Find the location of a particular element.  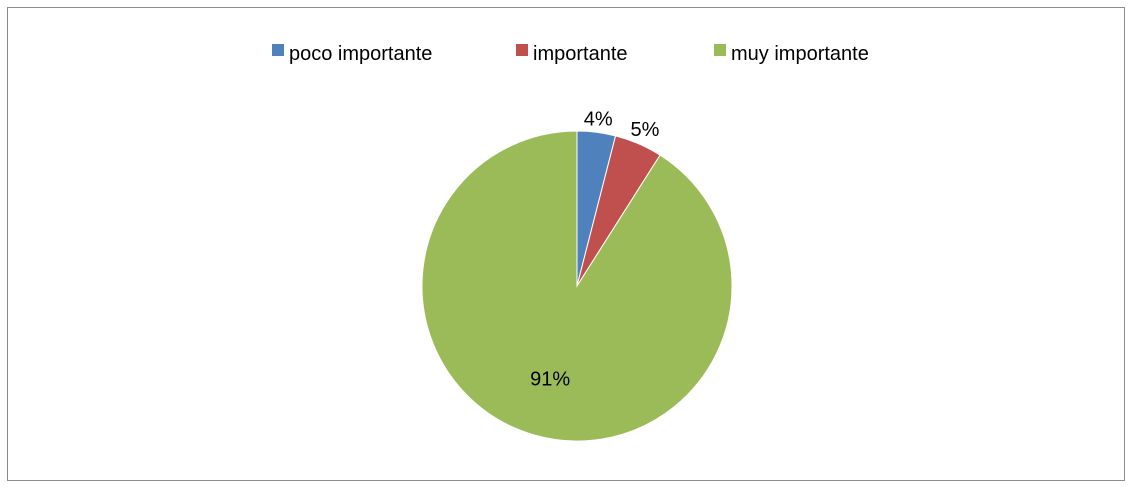

legend-label-muy-importante: muy importante is located at coordinates (800, 54).